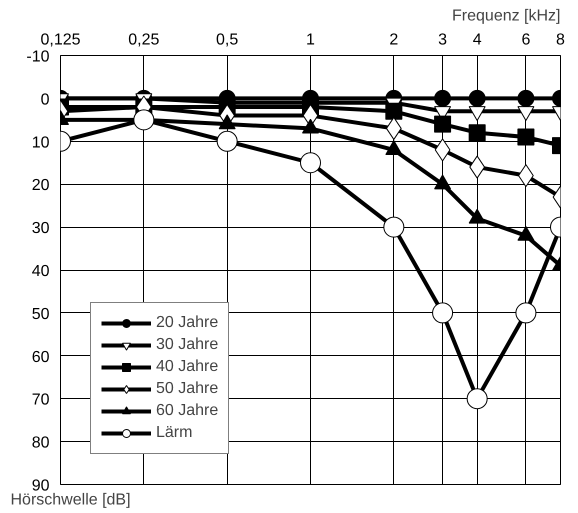 This screenshot has width=578, height=513. I want to click on x-tick-label: 0,25, so click(144, 40).